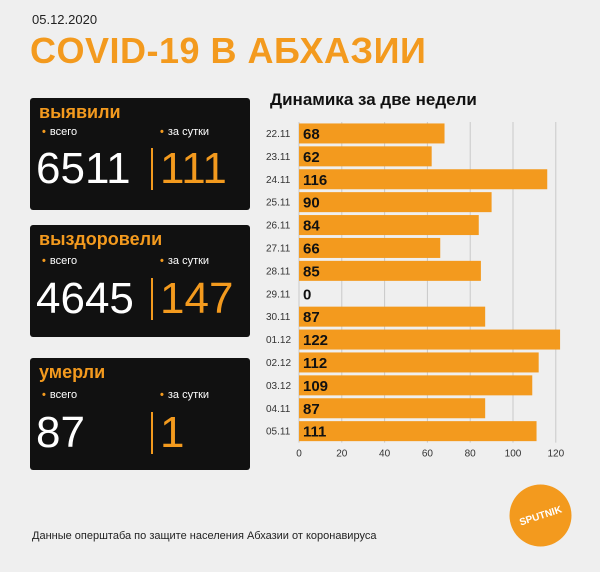  I want to click on bar-value-label: 109, so click(315, 386).